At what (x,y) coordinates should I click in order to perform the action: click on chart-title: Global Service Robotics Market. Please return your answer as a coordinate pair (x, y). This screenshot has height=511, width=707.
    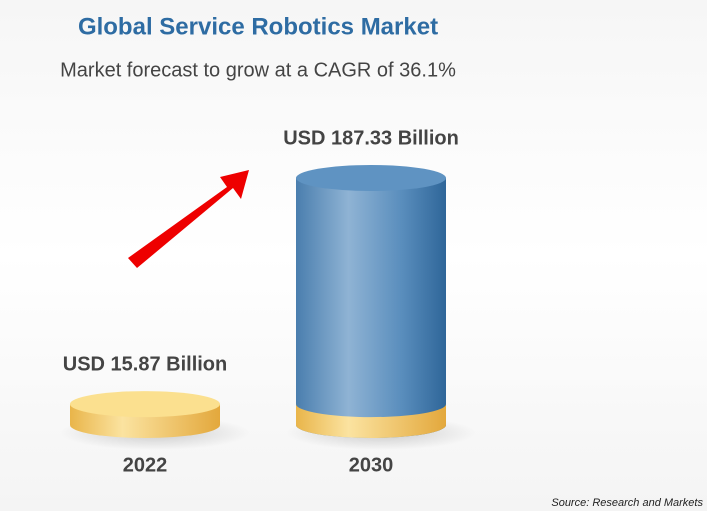
    Looking at the image, I should click on (258, 26).